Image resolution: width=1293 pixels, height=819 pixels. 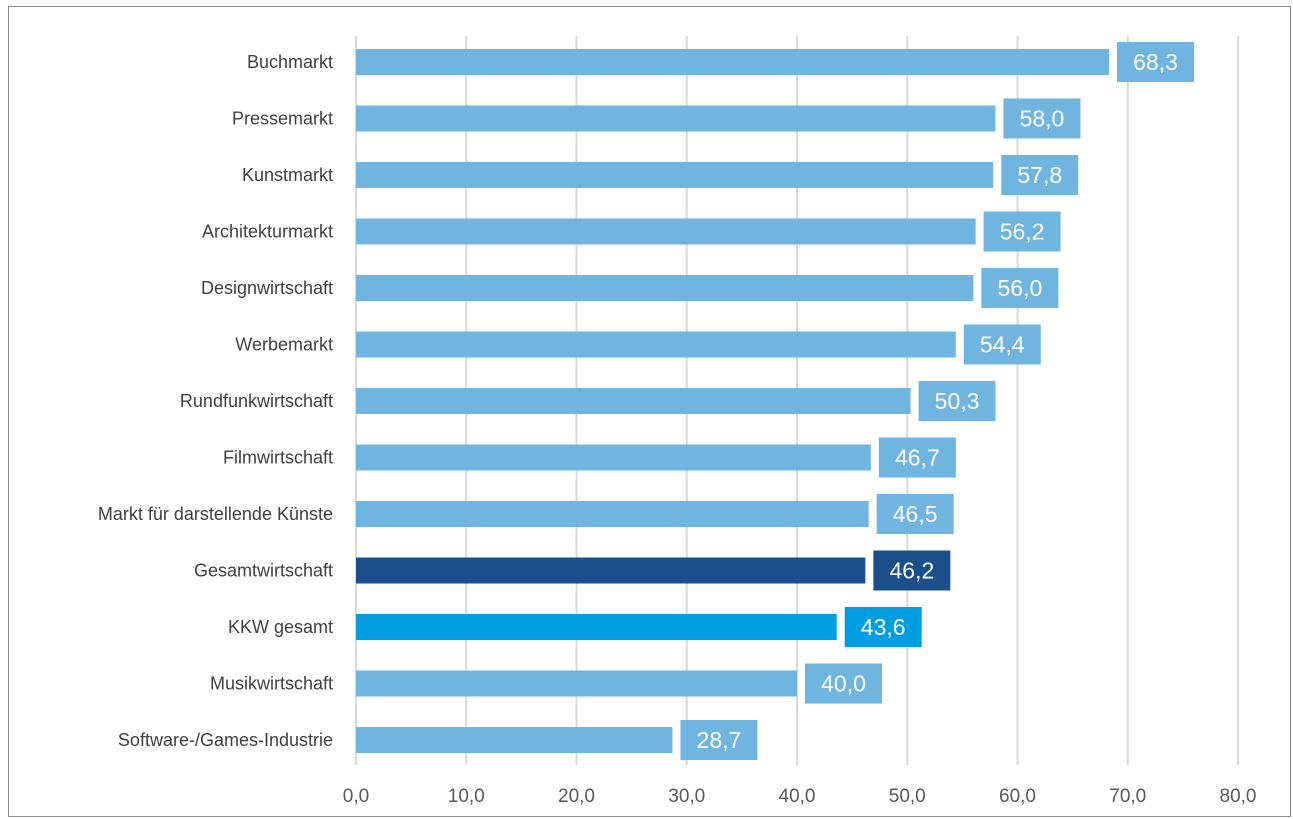 I want to click on x-tick-label: 50,0, so click(x=907, y=796).